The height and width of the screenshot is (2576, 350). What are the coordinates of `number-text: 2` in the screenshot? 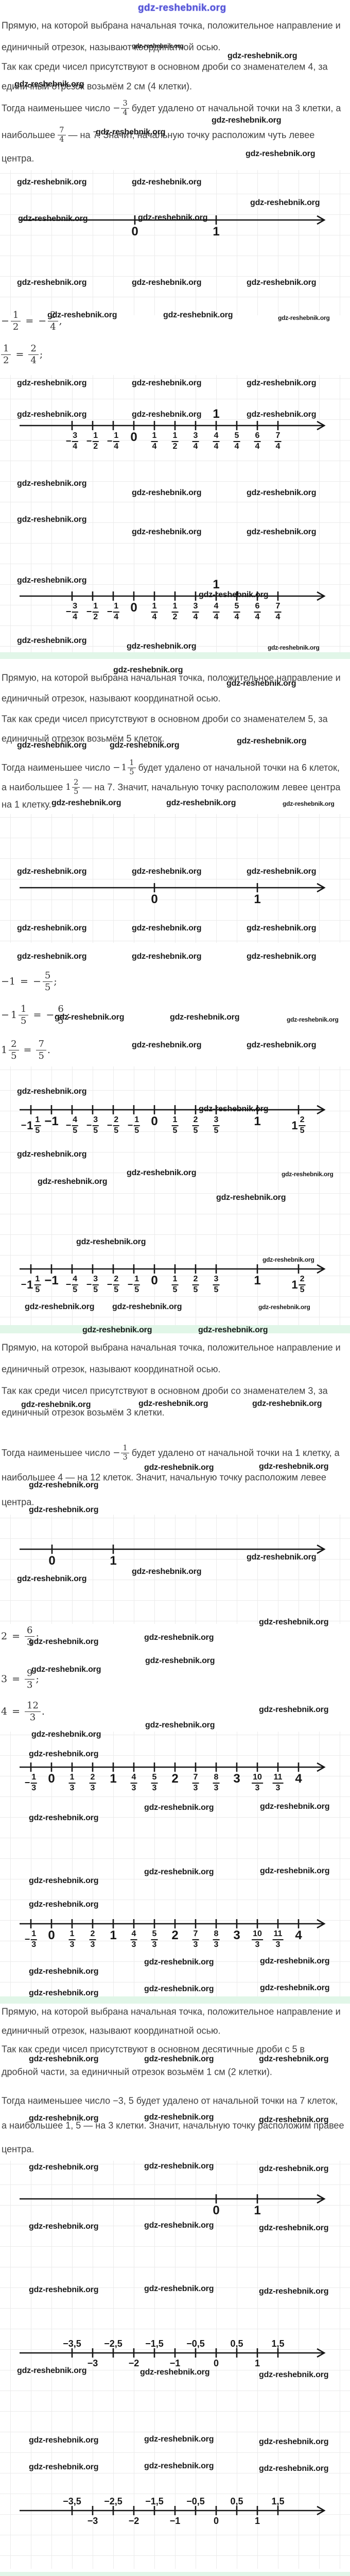 It's located at (175, 1935).